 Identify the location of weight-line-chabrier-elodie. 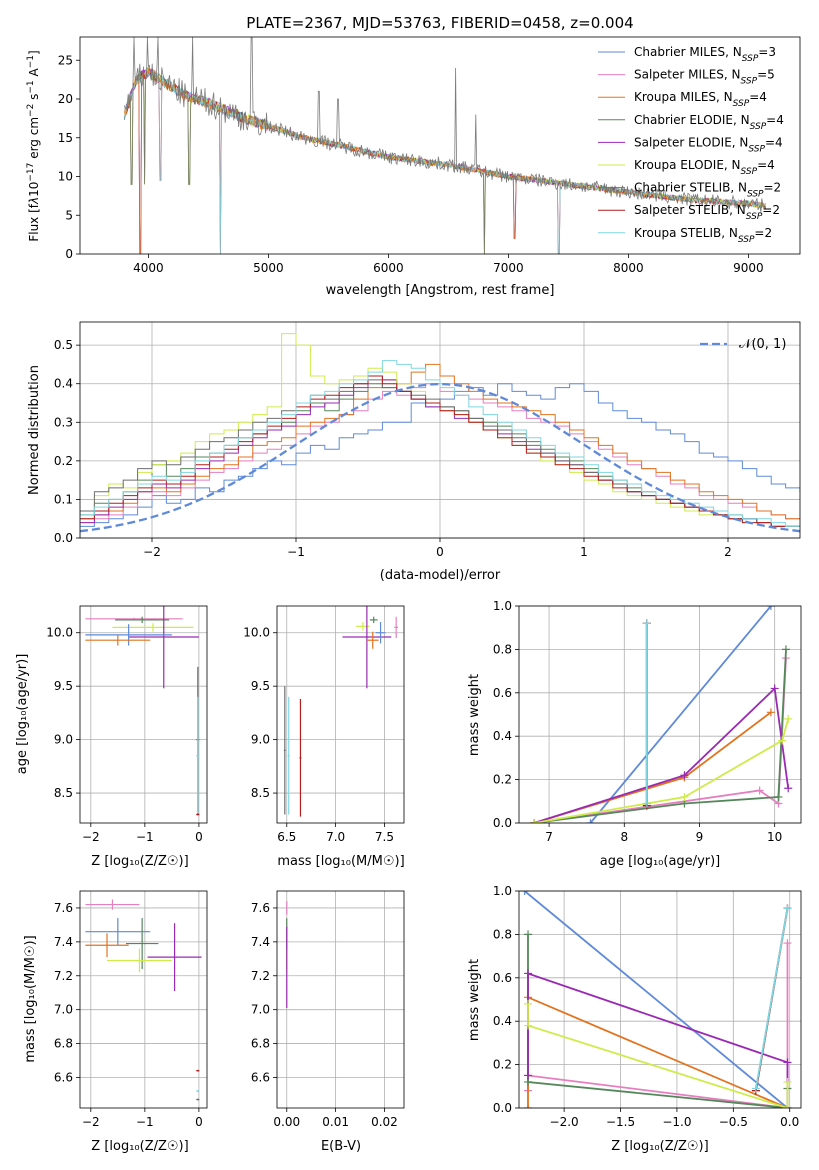
(660, 736).